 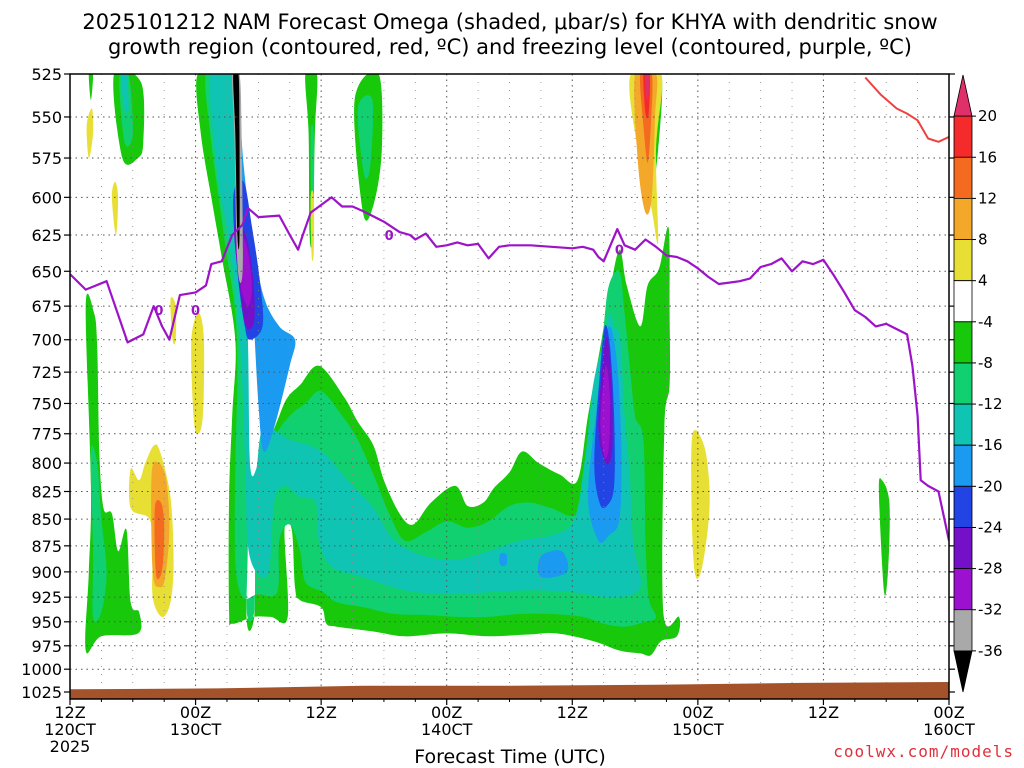 I want to click on y-tick-label-700: 700, so click(x=46, y=340).